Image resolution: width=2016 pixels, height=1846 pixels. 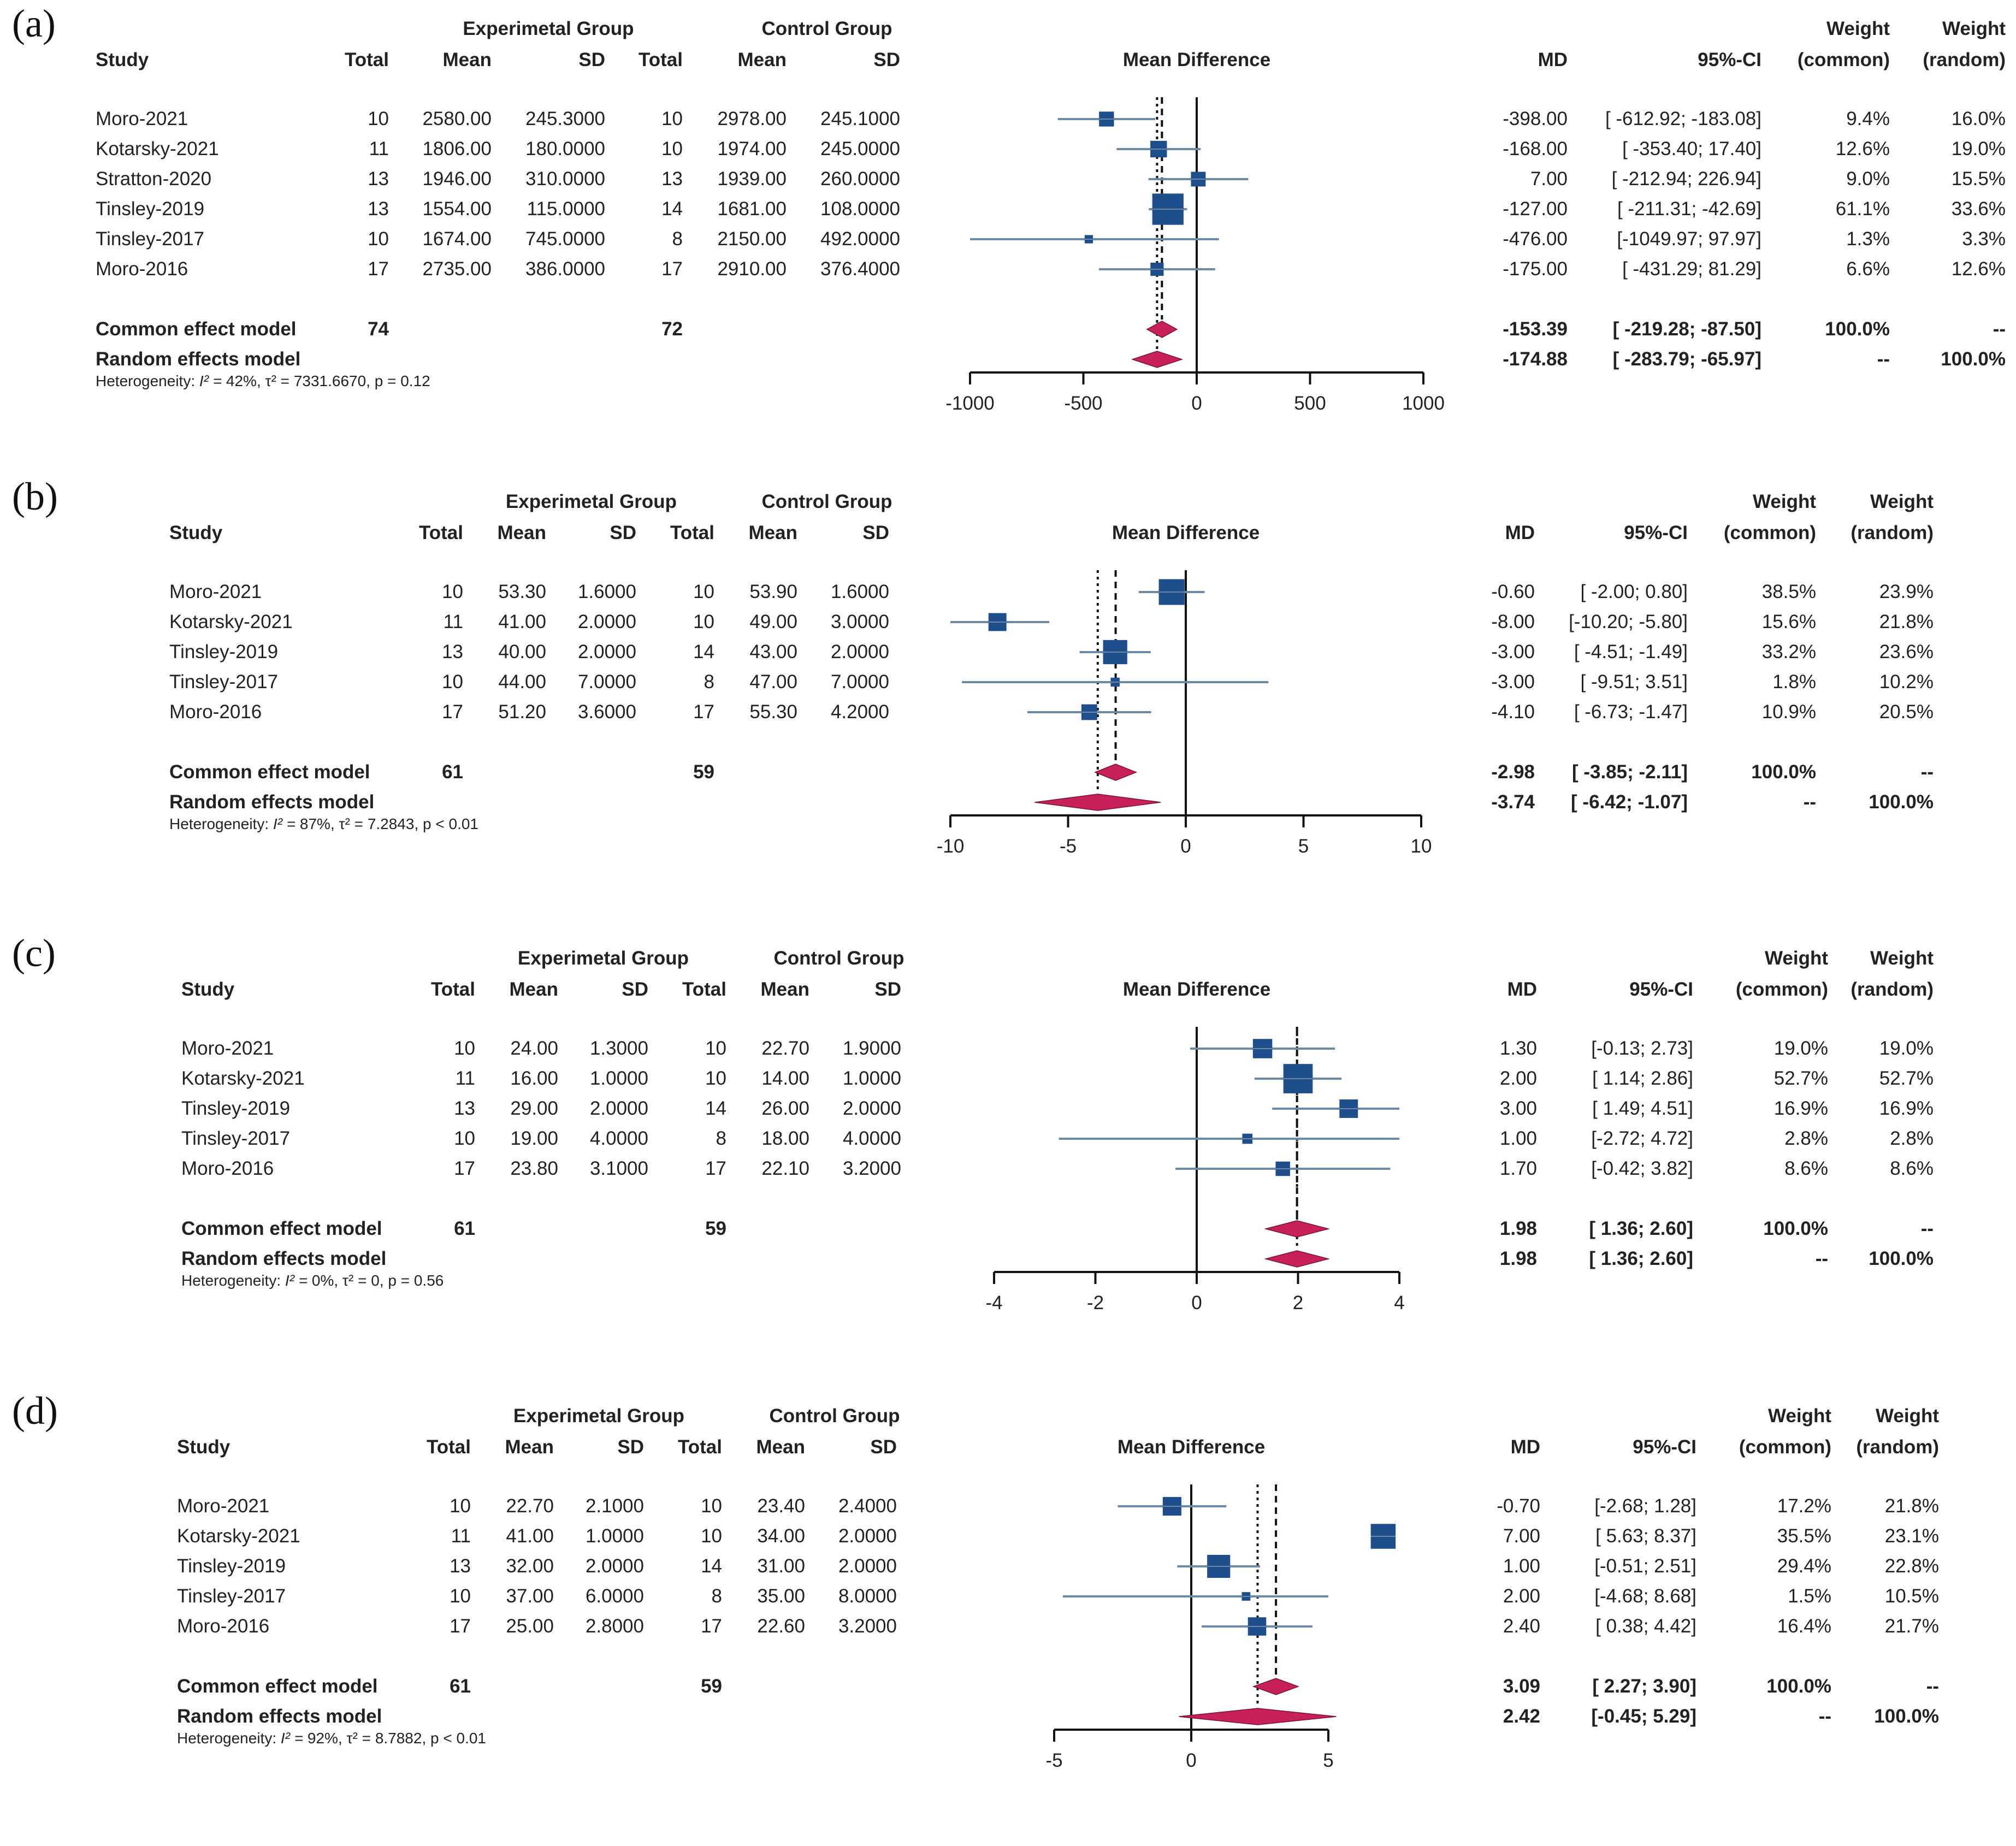 What do you see at coordinates (1535, 359) in the screenshot?
I see `random-md: -174.88` at bounding box center [1535, 359].